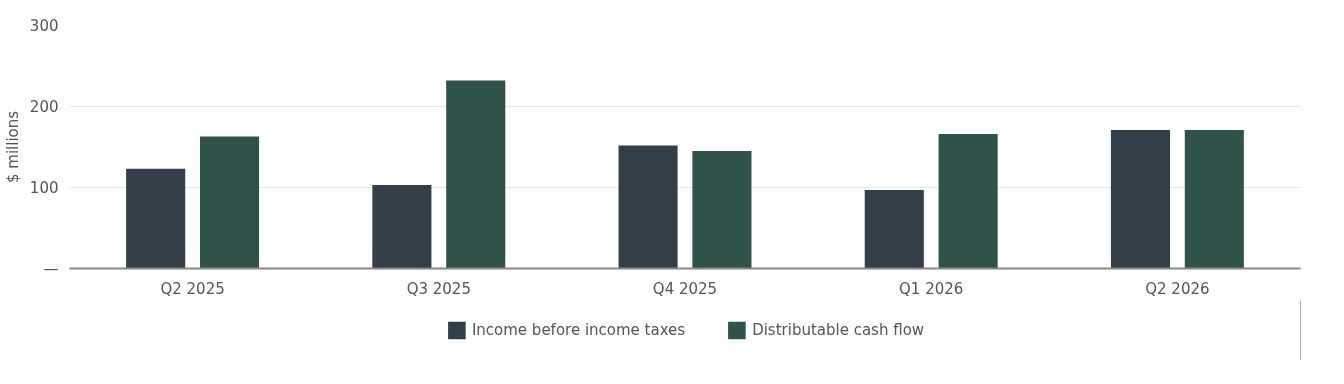 This screenshot has width=1344, height=384. Describe the element at coordinates (44, 106) in the screenshot. I see `y-tick-label: 200` at that location.